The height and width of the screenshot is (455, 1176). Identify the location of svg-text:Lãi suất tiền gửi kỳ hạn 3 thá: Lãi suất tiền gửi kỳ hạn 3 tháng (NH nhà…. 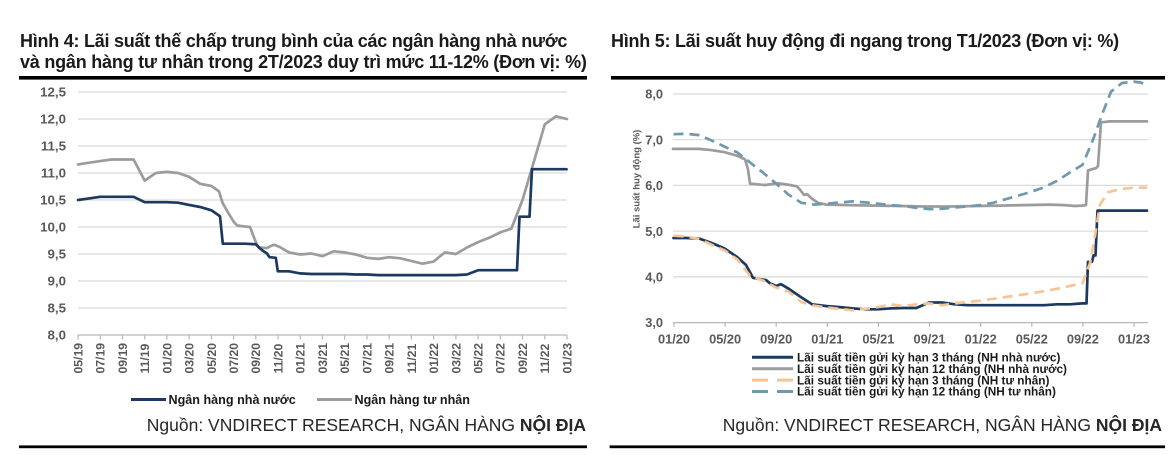
(928, 358).